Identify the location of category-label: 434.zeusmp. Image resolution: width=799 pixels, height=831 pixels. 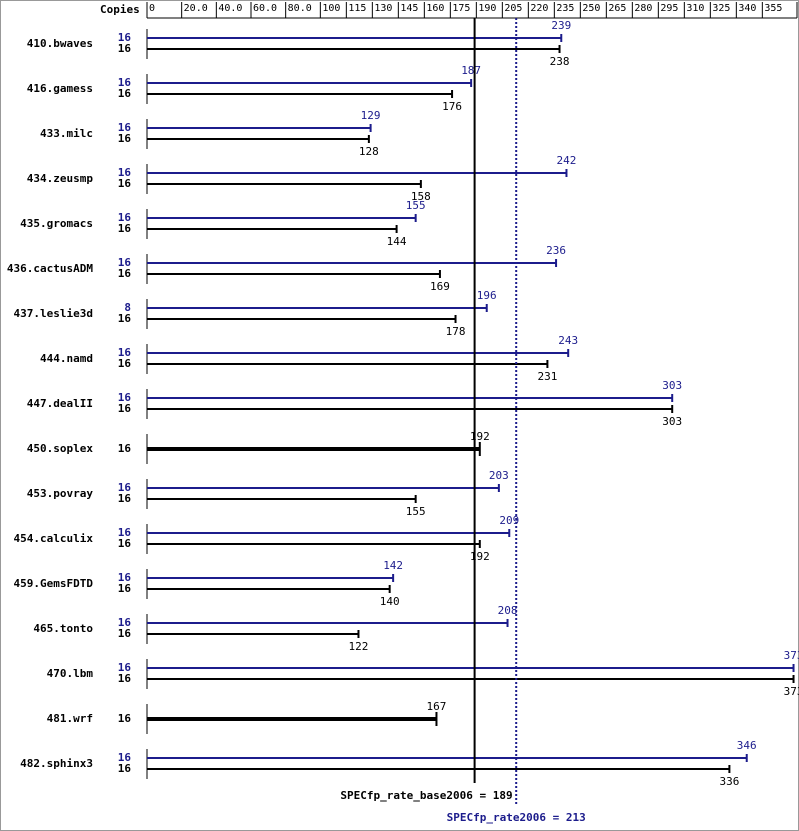
(60, 178).